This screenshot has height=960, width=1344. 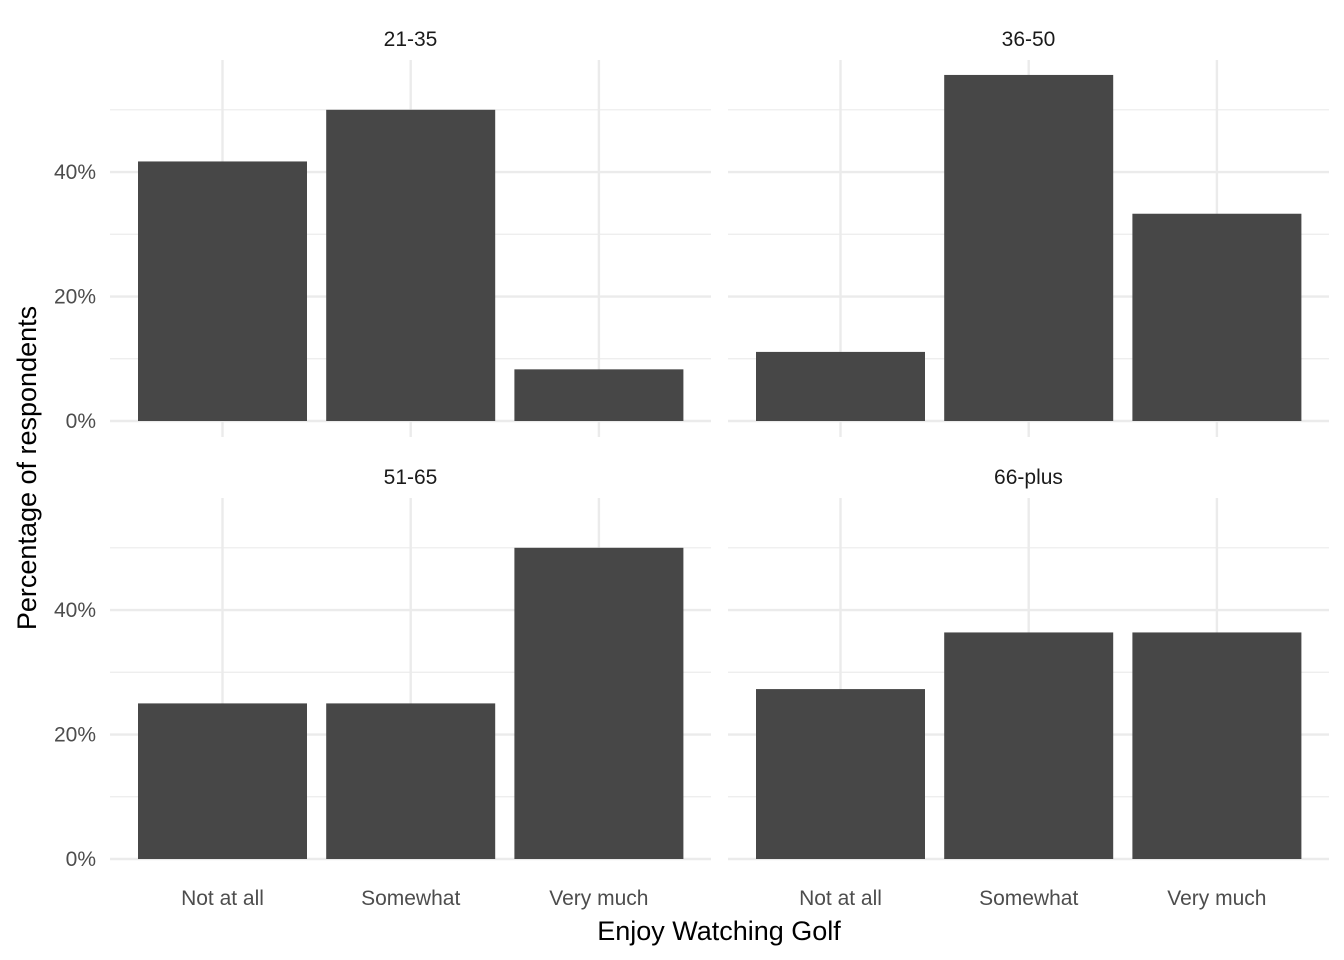 What do you see at coordinates (1029, 39) in the screenshot?
I see `facet-title: 36-50` at bounding box center [1029, 39].